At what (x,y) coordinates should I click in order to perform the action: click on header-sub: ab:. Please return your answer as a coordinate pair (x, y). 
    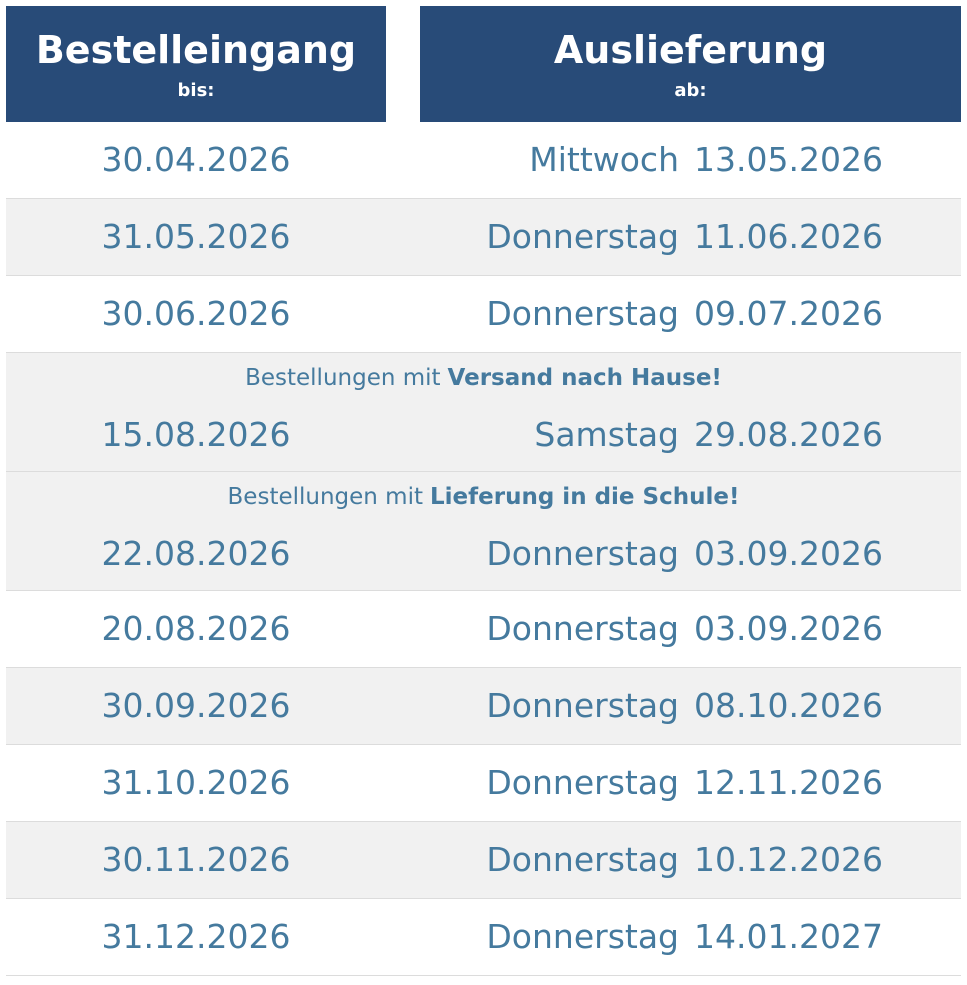
    Looking at the image, I should click on (690, 90).